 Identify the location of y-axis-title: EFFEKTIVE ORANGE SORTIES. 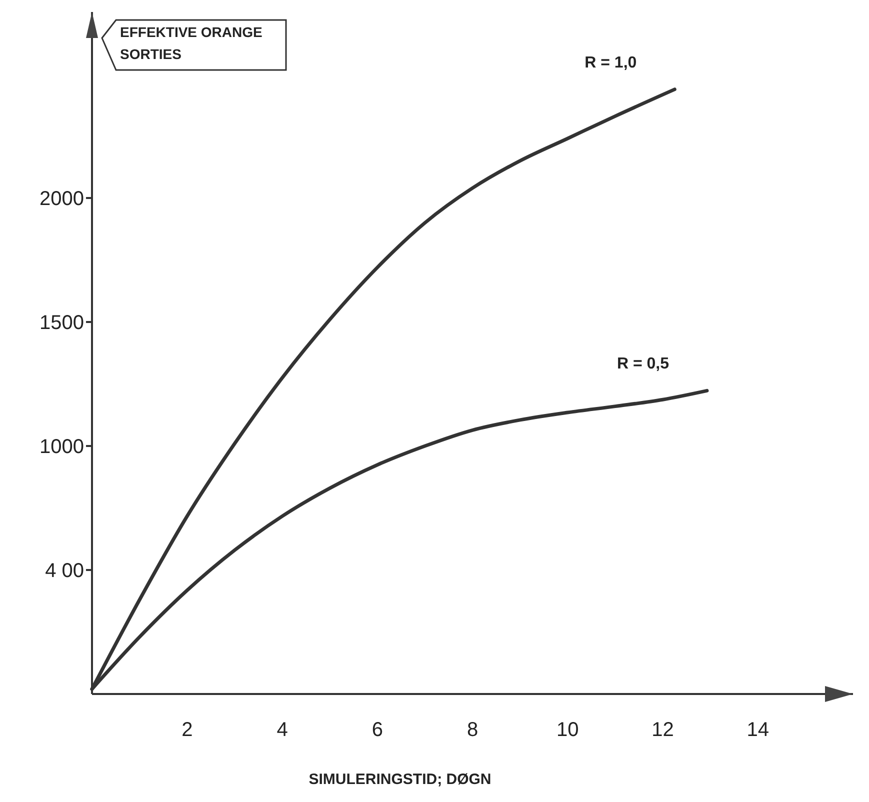
(192, 43).